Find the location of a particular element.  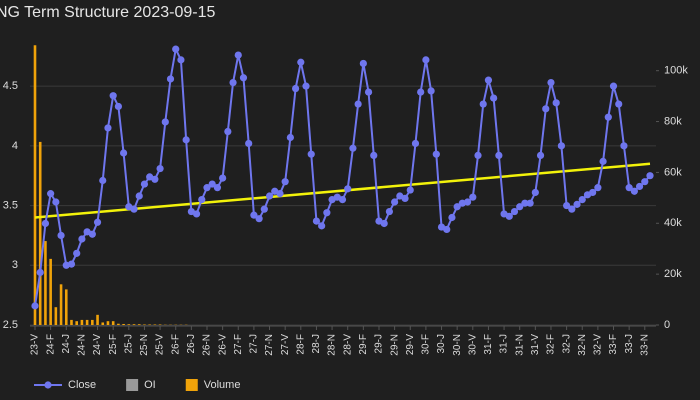

legend-label: OI is located at coordinates (150, 385).